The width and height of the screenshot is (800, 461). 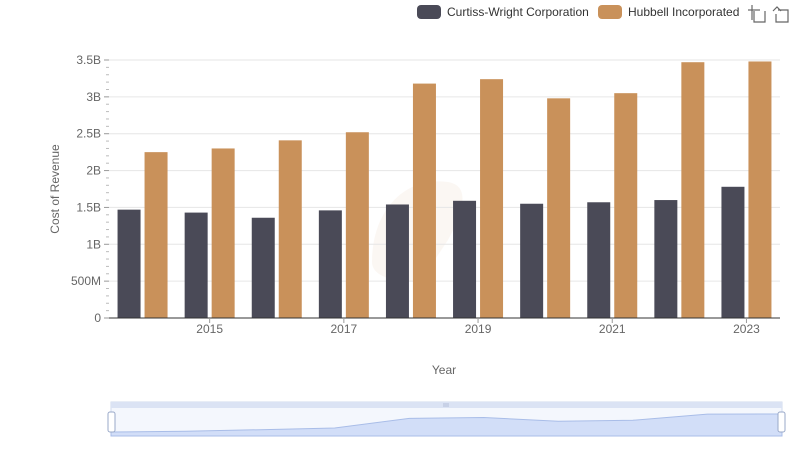 I want to click on y-tick-label: 3B, so click(x=93, y=97).